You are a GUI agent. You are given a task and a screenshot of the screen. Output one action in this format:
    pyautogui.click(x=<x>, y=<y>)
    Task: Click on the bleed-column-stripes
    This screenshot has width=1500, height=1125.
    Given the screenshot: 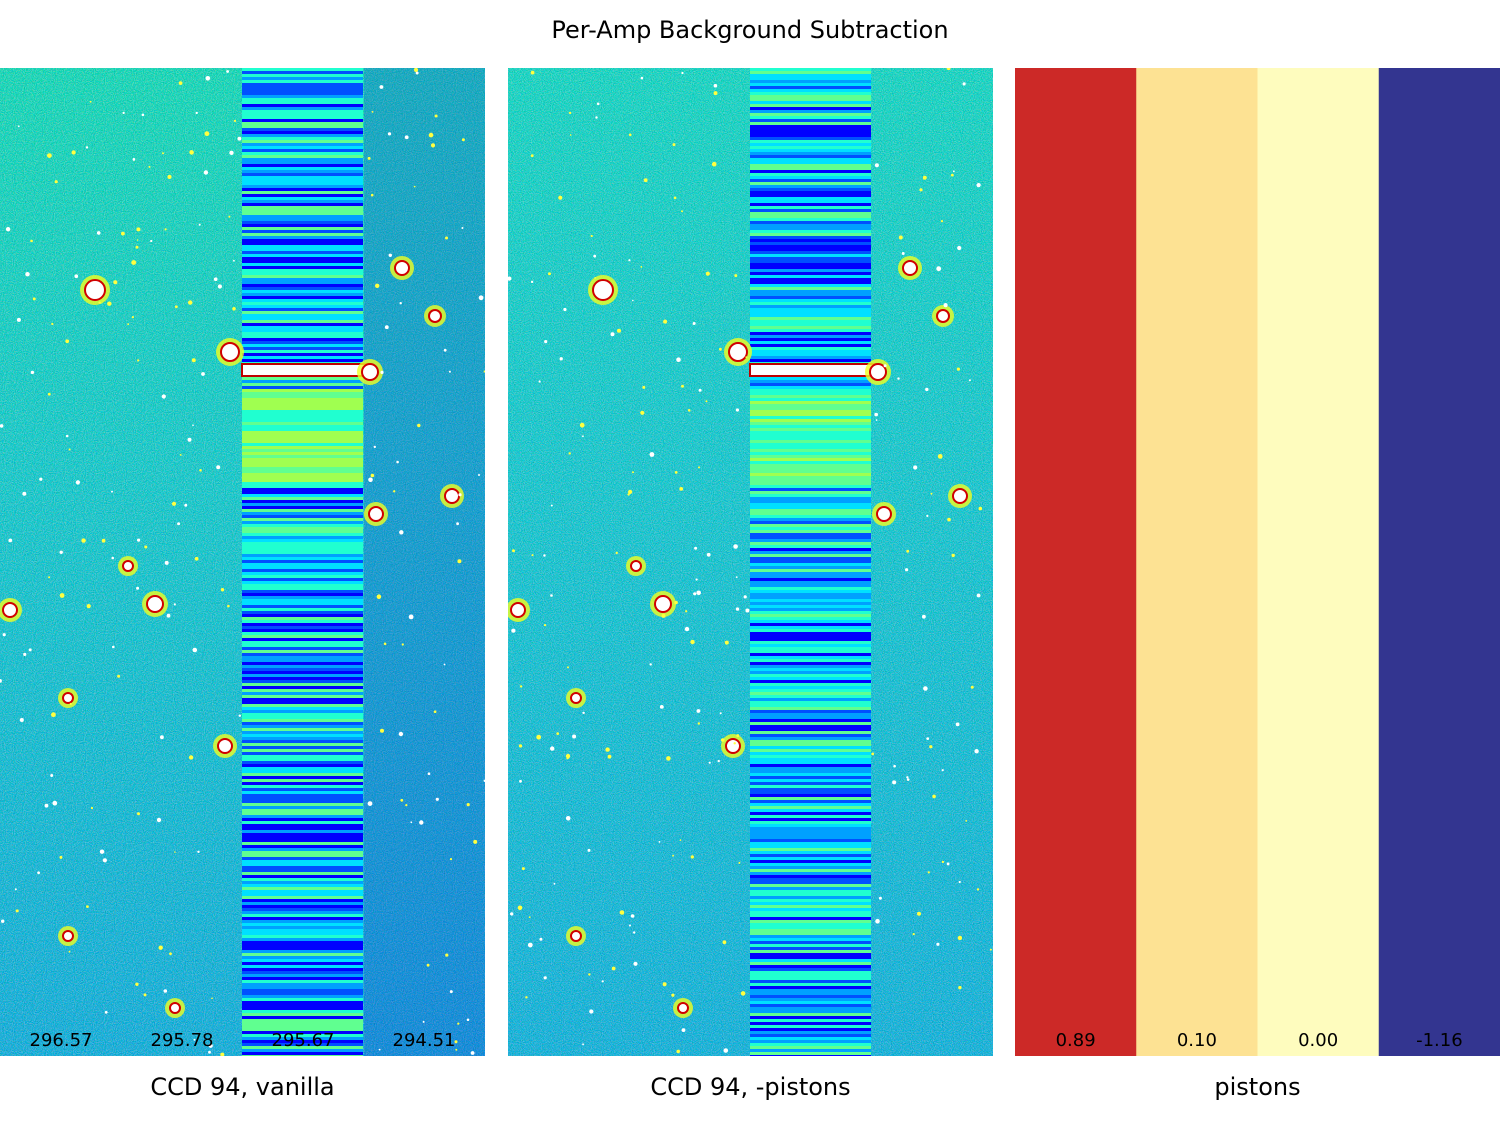 What is the action you would take?
    pyautogui.click(x=814, y=562)
    